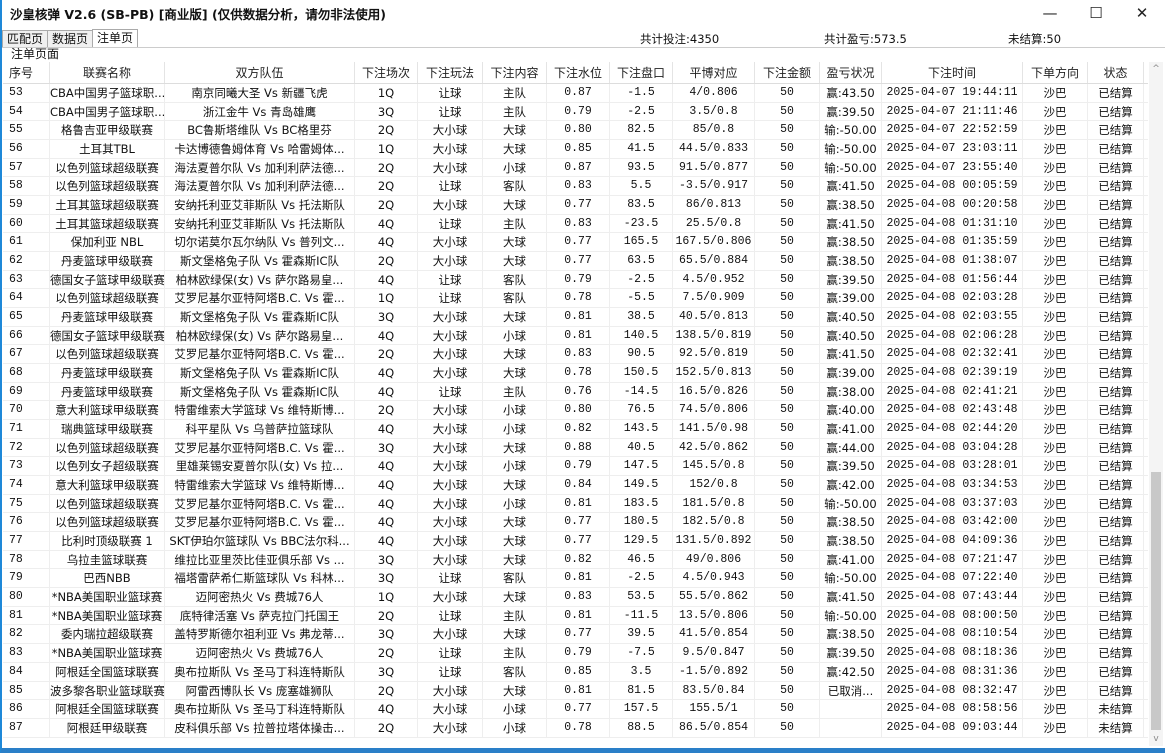 The height and width of the screenshot is (753, 1165). I want to click on cell-line: 93.5, so click(641, 167).